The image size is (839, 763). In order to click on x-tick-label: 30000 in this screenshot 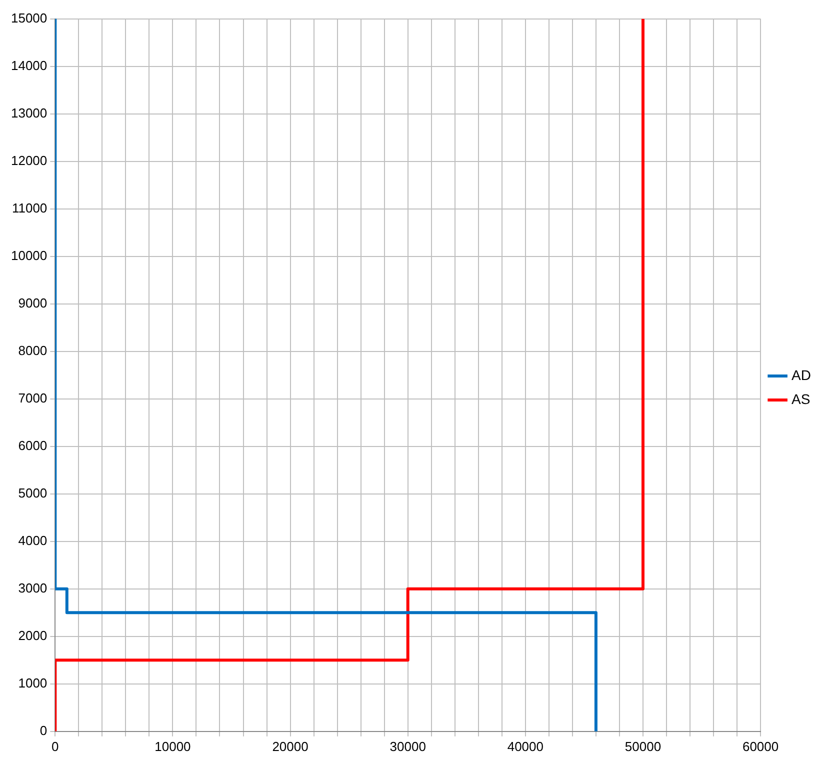, I will do `click(408, 746)`.